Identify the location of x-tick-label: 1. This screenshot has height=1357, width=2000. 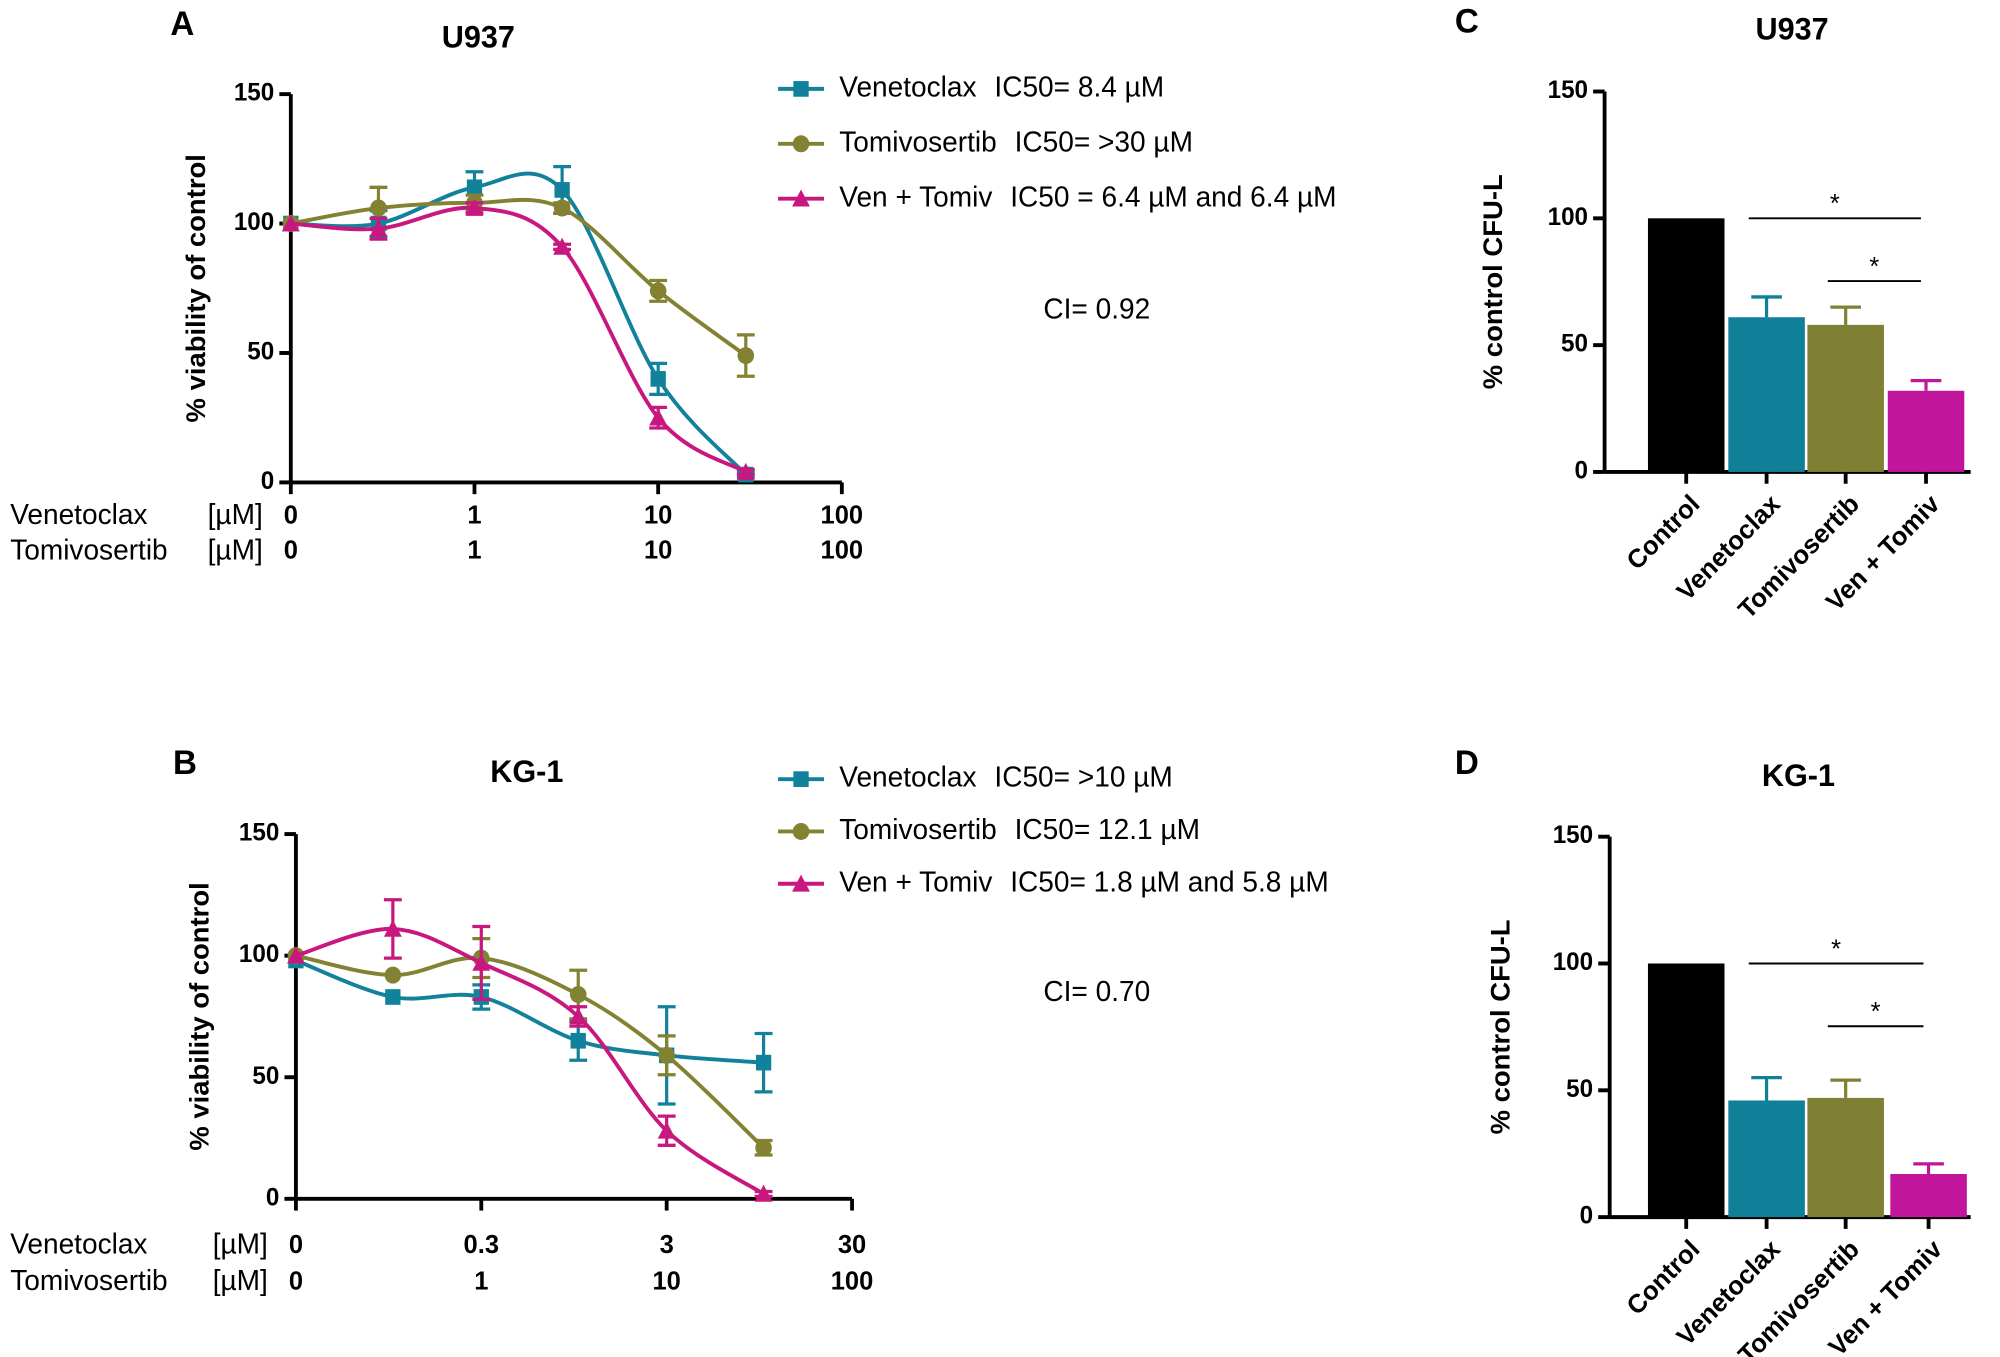
(474, 515).